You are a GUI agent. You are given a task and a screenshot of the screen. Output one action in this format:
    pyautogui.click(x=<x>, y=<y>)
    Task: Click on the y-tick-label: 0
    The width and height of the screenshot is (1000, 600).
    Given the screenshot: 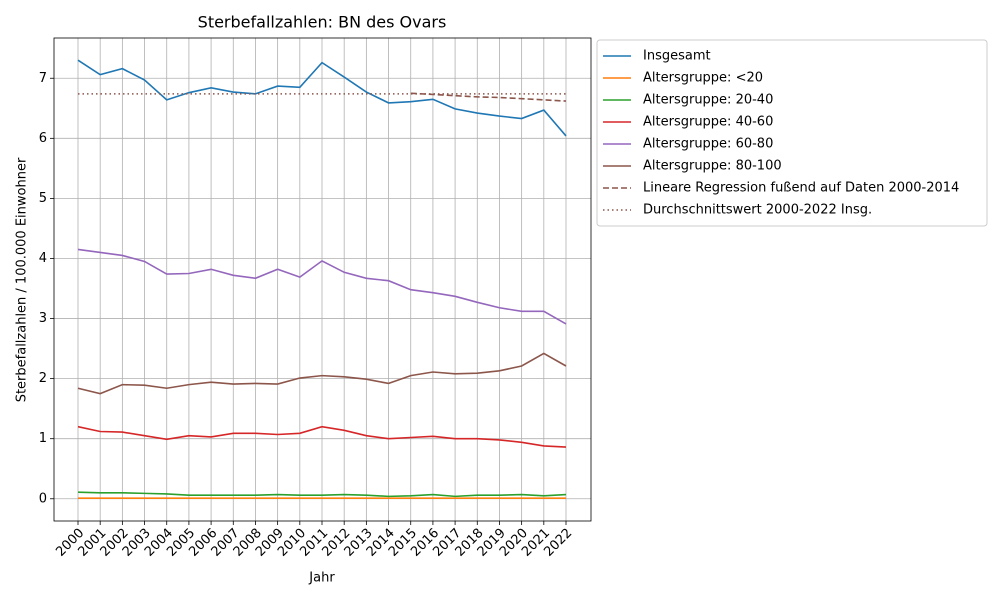 What is the action you would take?
    pyautogui.click(x=43, y=498)
    